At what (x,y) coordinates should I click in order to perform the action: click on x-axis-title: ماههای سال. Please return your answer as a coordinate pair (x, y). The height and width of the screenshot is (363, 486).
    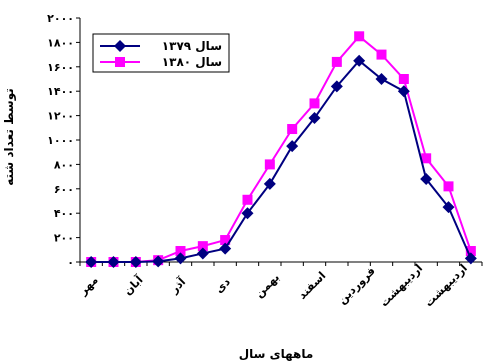
    Looking at the image, I should click on (276, 354).